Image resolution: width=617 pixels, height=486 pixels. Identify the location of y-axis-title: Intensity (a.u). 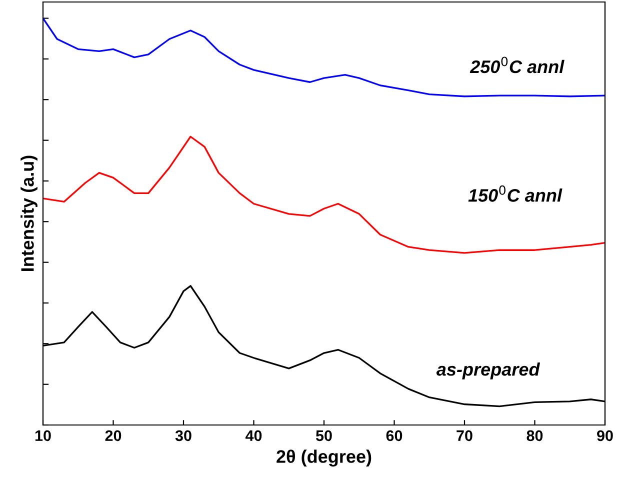
(29, 213).